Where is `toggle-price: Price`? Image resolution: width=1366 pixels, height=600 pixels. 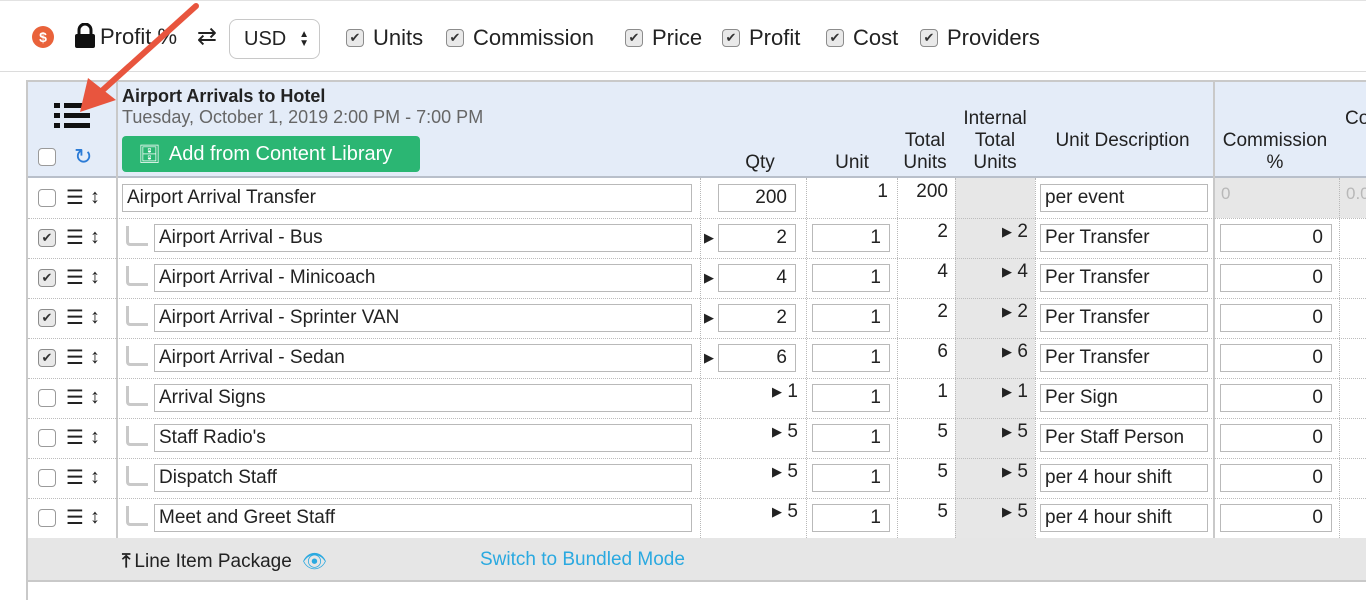 toggle-price: Price is located at coordinates (663, 38).